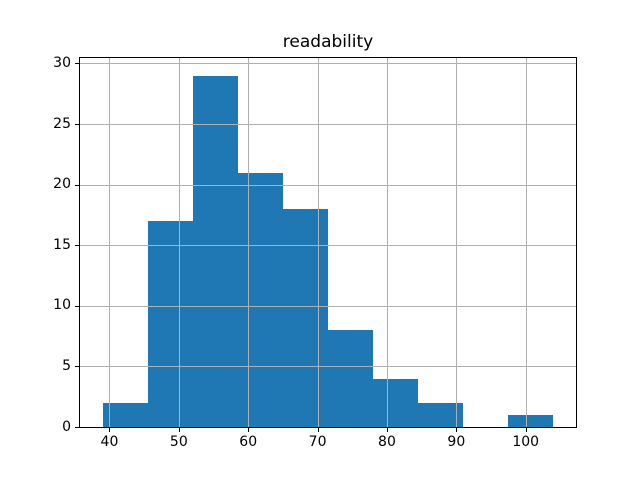  Describe the element at coordinates (62, 184) in the screenshot. I see `y-tick-label: 20` at that location.